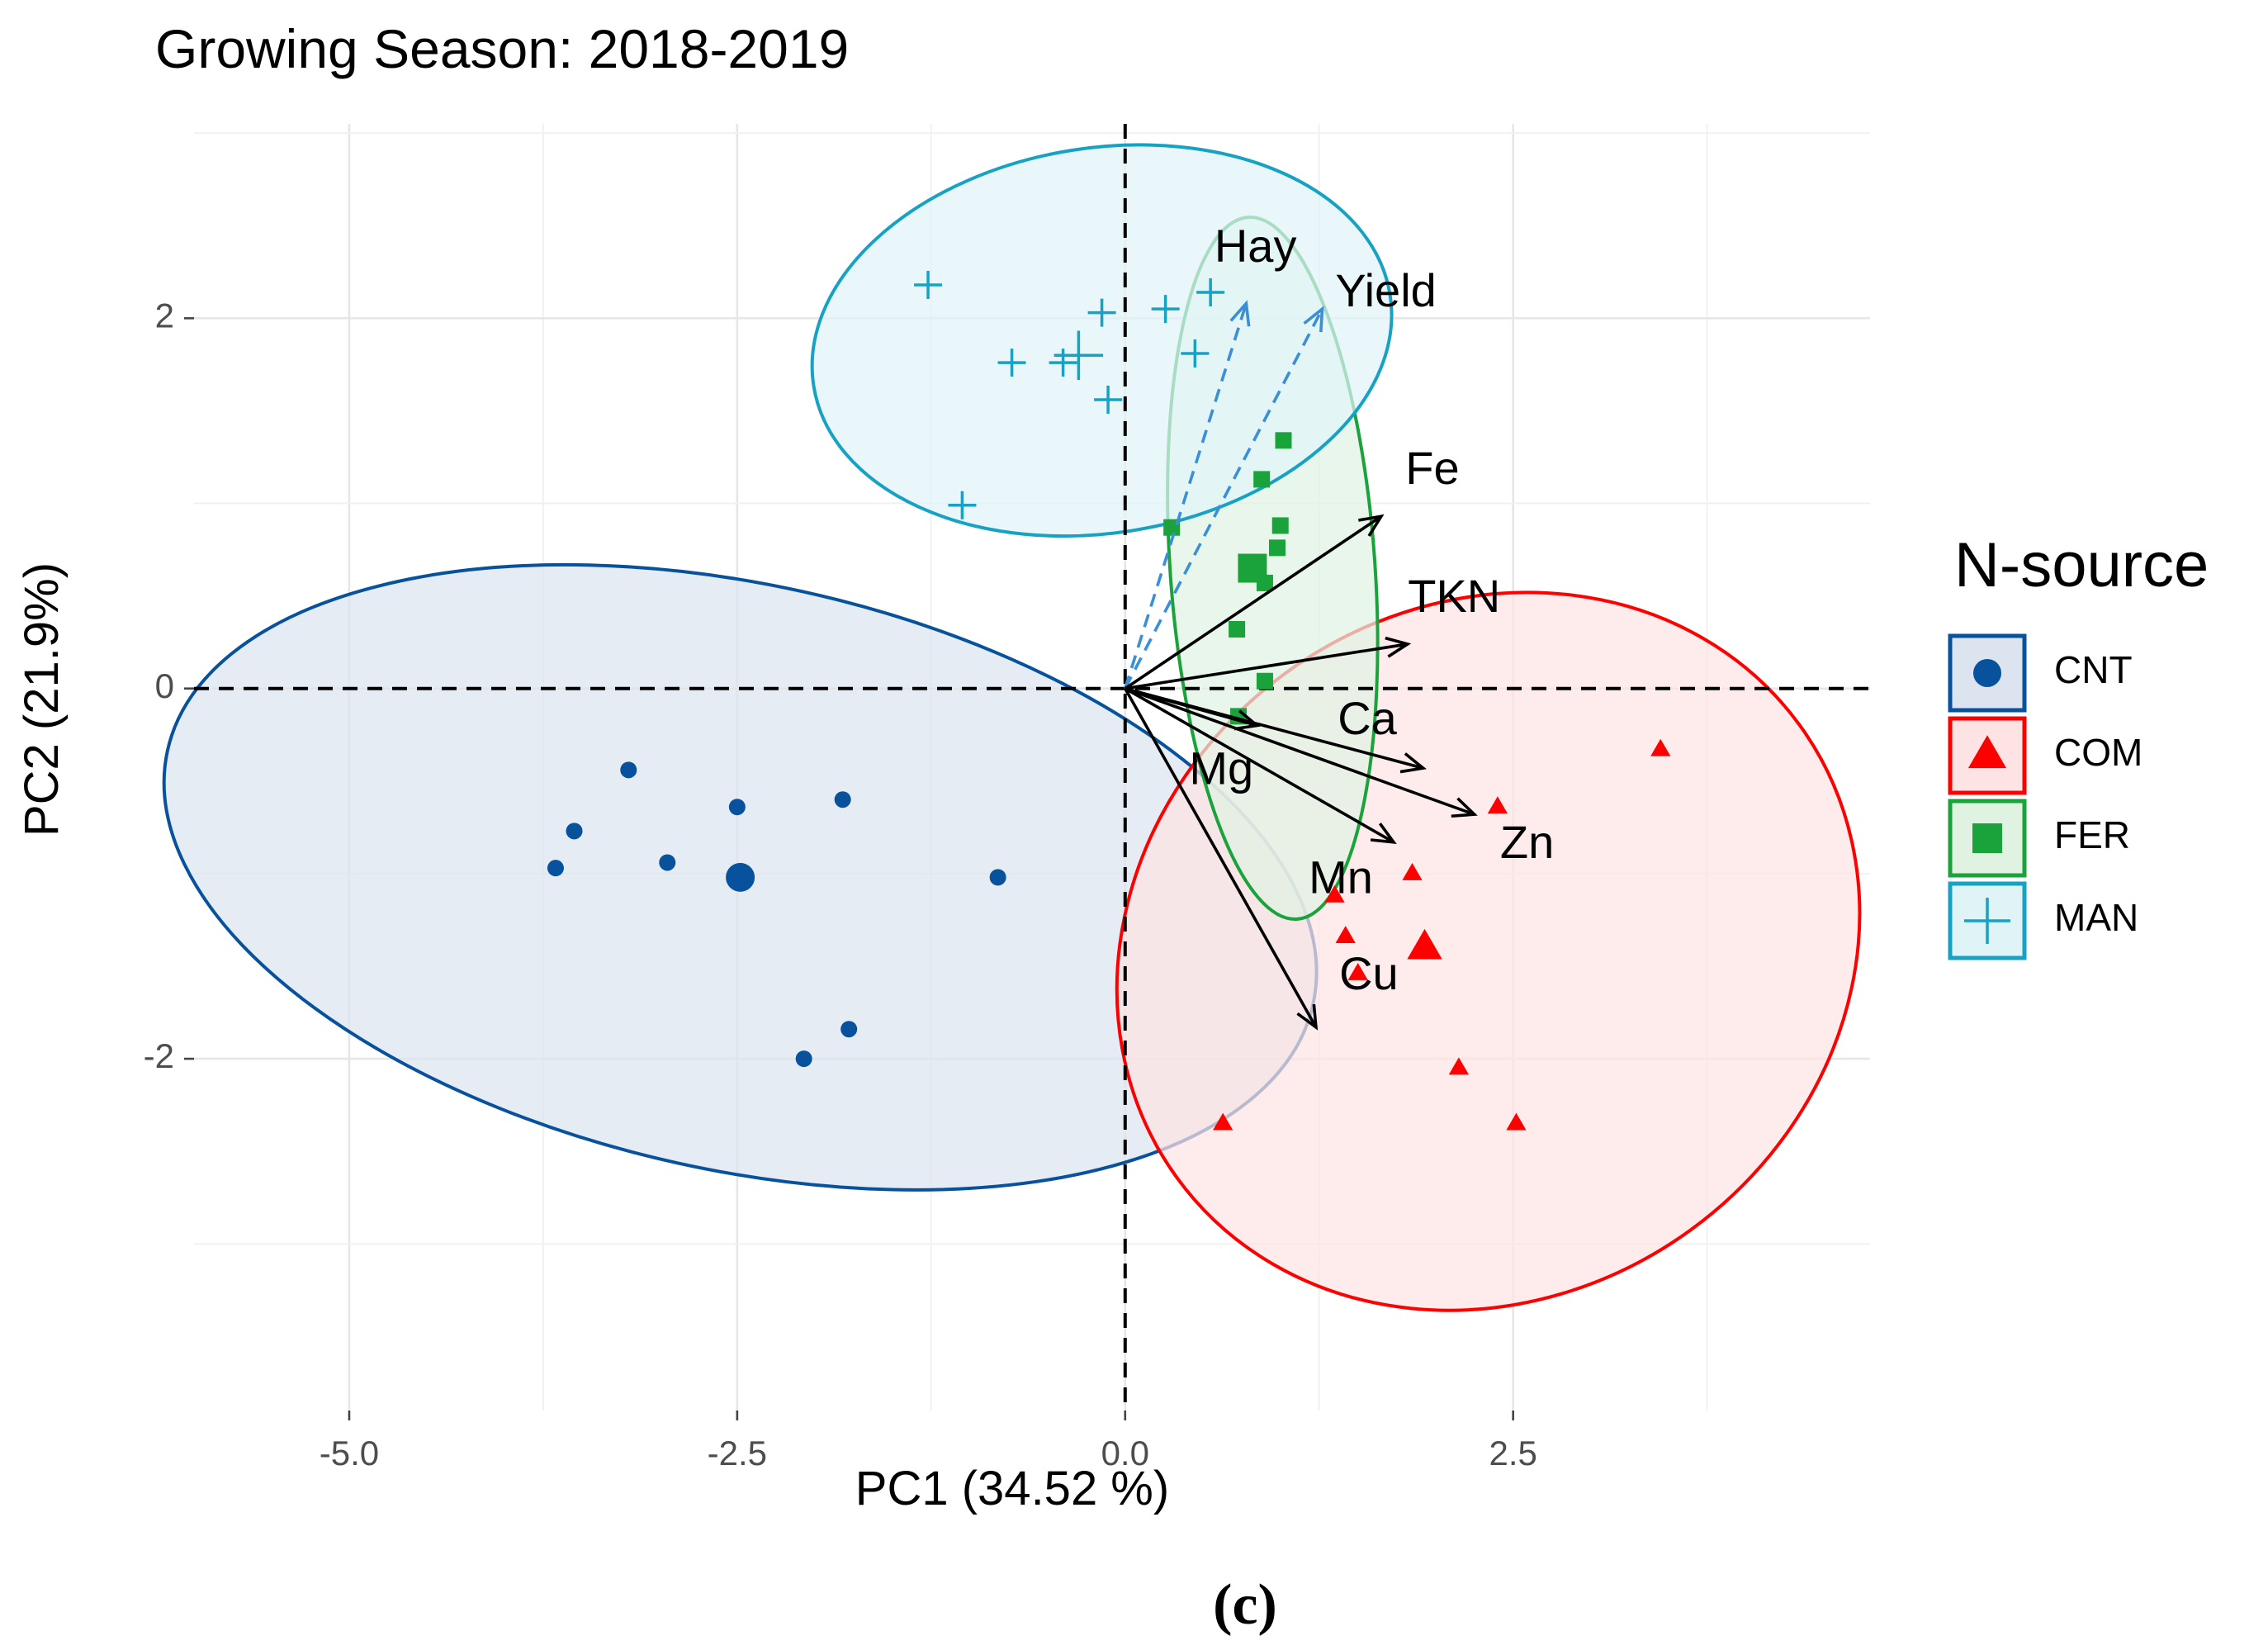 The width and height of the screenshot is (2268, 1650). Describe the element at coordinates (1454, 596) in the screenshot. I see `loading-label: TKN` at that location.